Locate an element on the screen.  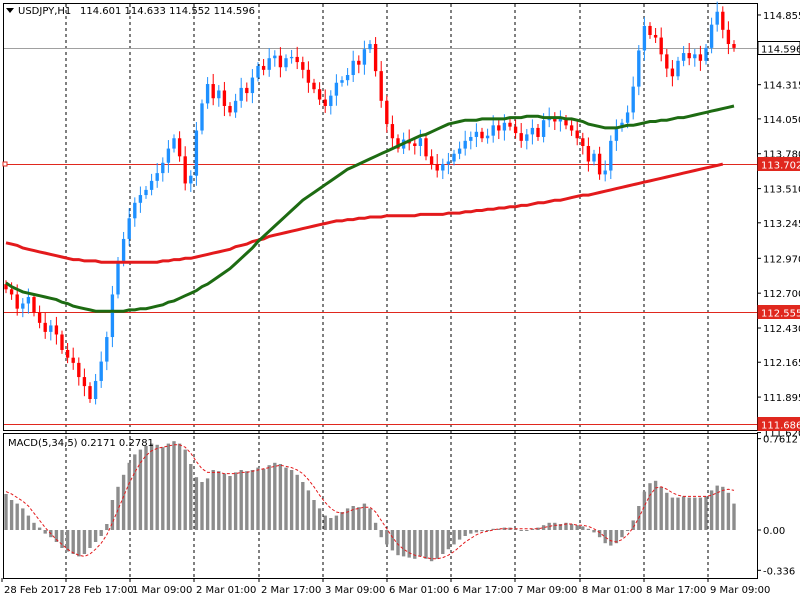
level-price-label: 111.686 is located at coordinates (780, 426).